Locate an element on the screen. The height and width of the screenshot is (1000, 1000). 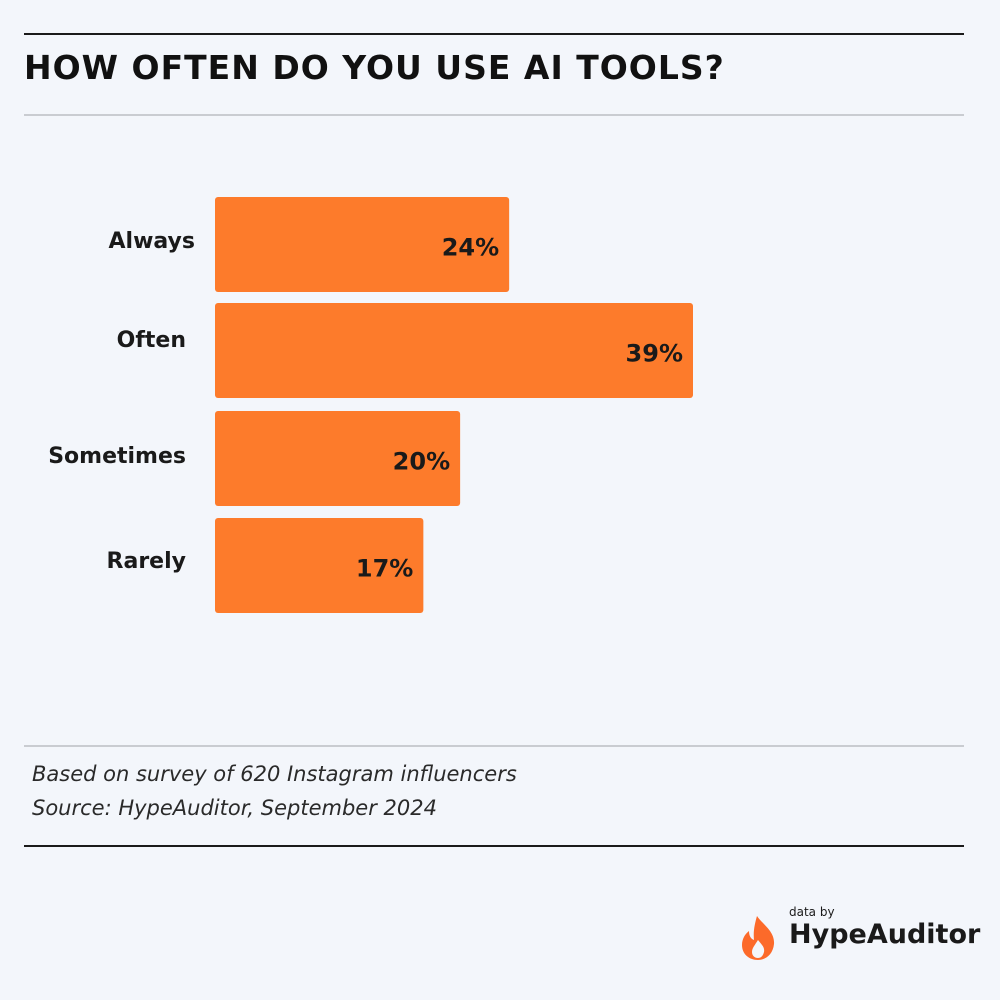
value-label-sometimes: 20% is located at coordinates (421, 462).